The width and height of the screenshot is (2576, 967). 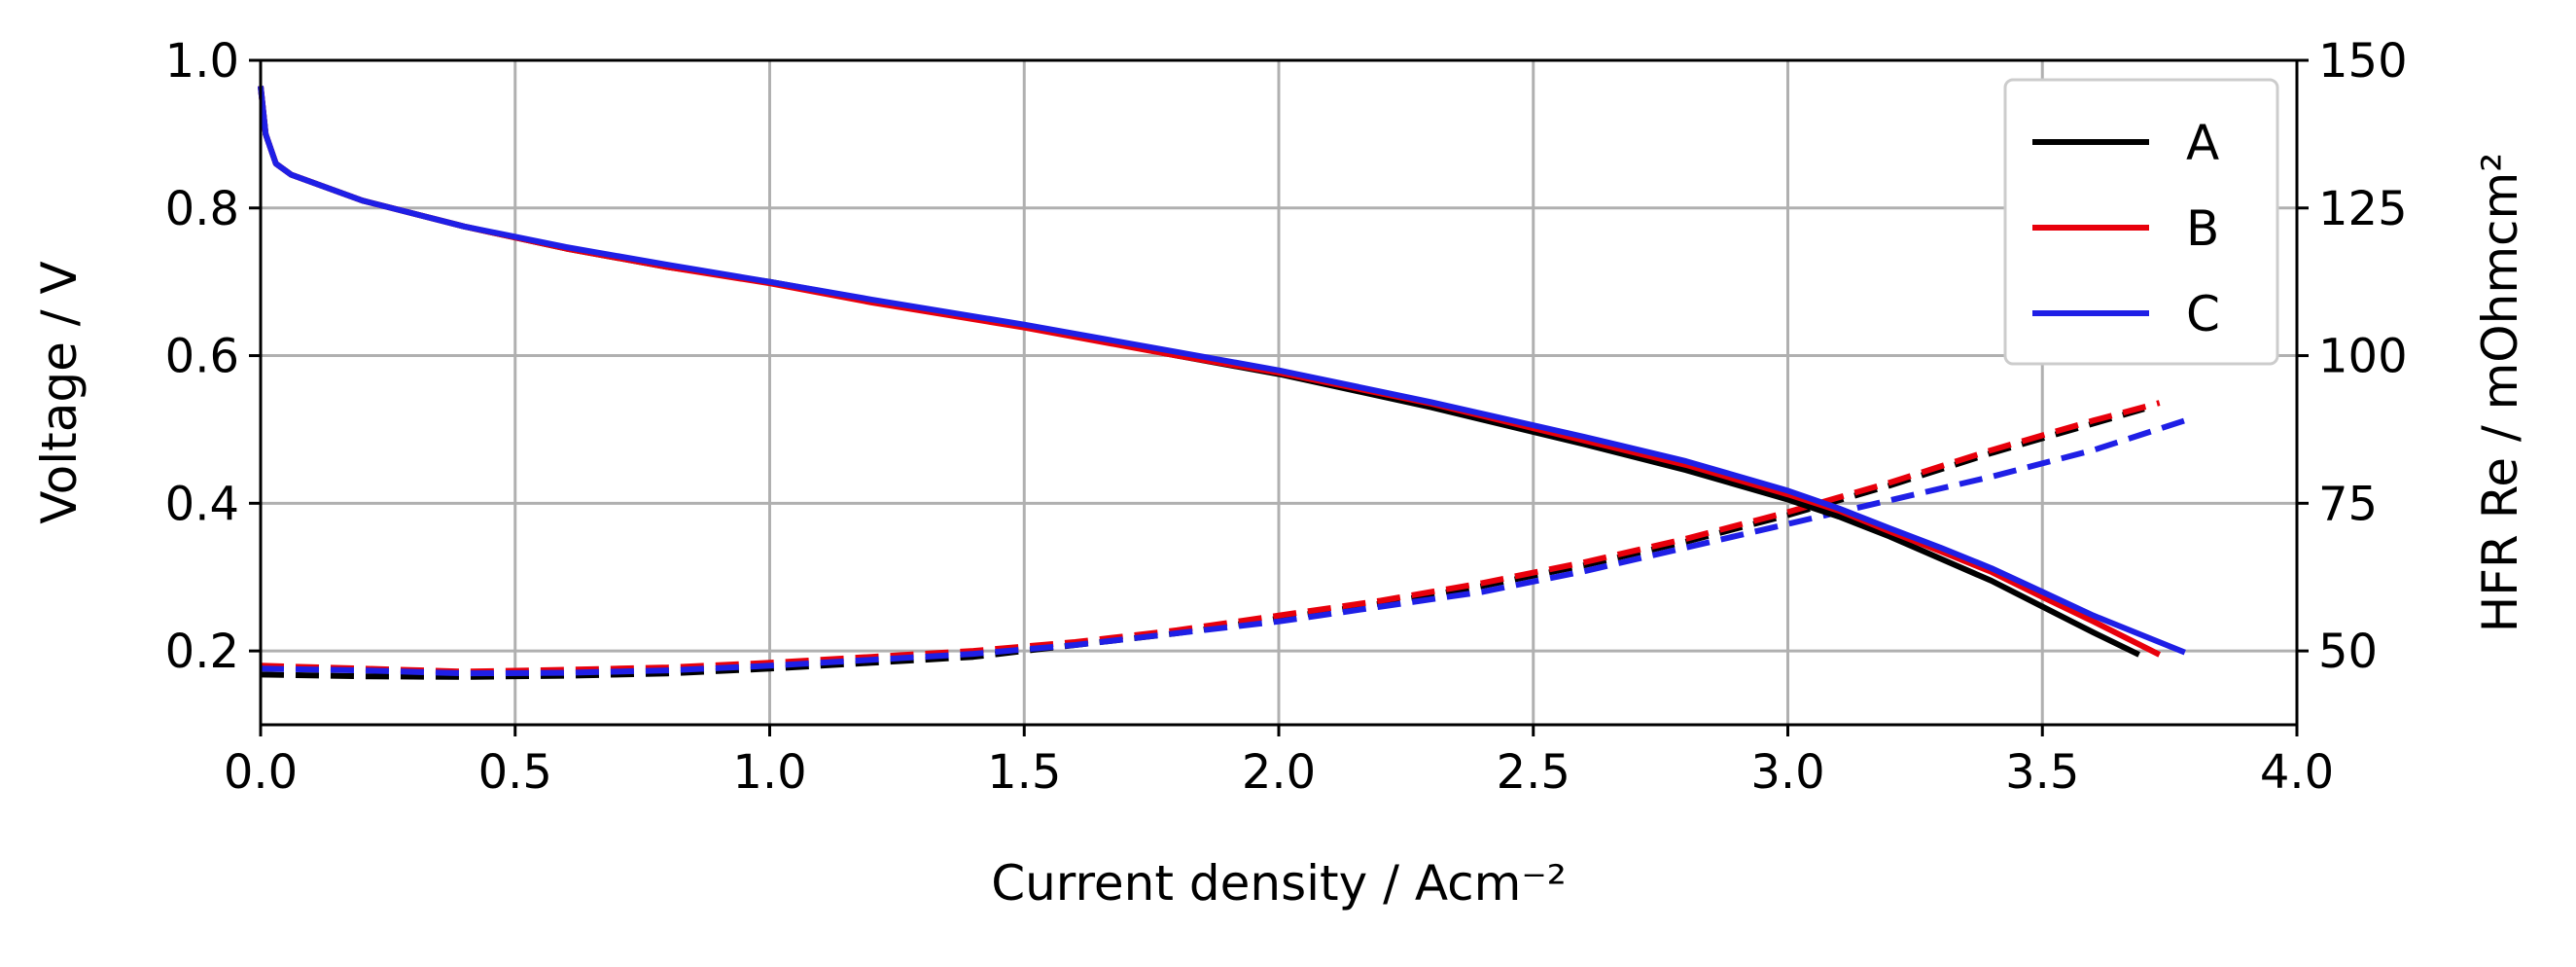 What do you see at coordinates (202, 652) in the screenshot?
I see `y-tick-label: 0.2` at bounding box center [202, 652].